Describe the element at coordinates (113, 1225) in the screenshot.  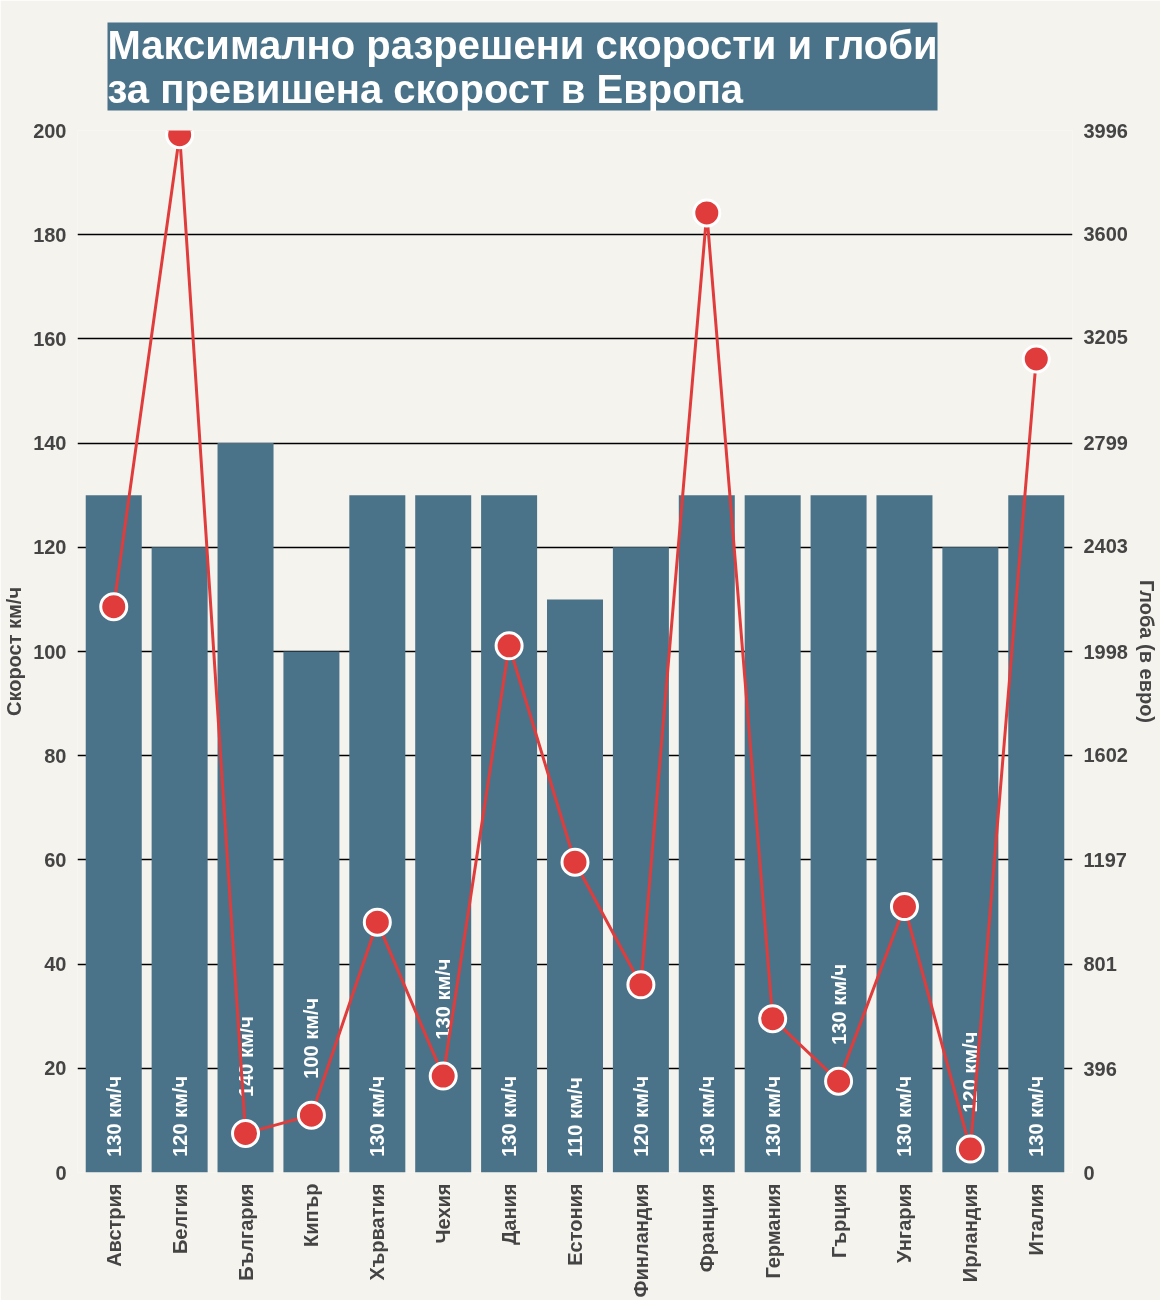
I see `x-tick-label: Австрия` at that location.